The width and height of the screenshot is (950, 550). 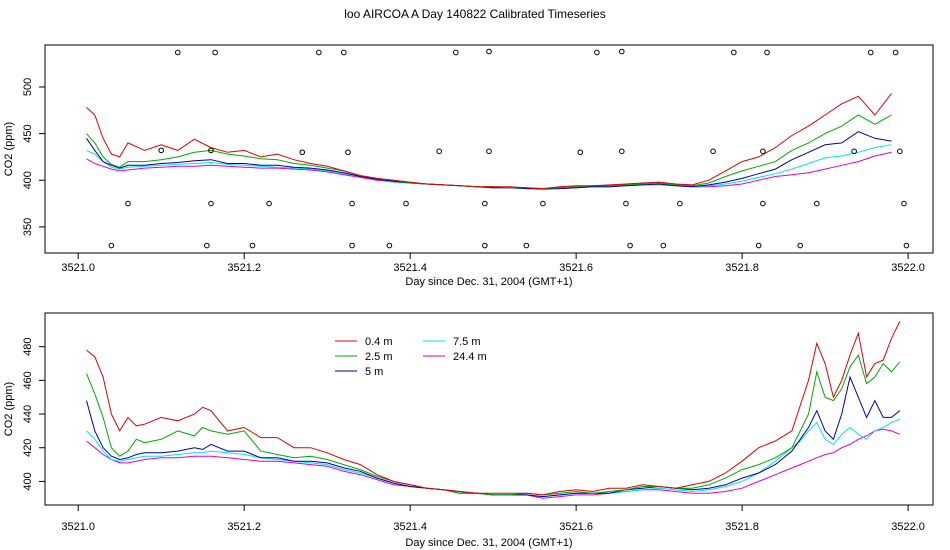 I want to click on legend-label: 5 m, so click(x=374, y=372).